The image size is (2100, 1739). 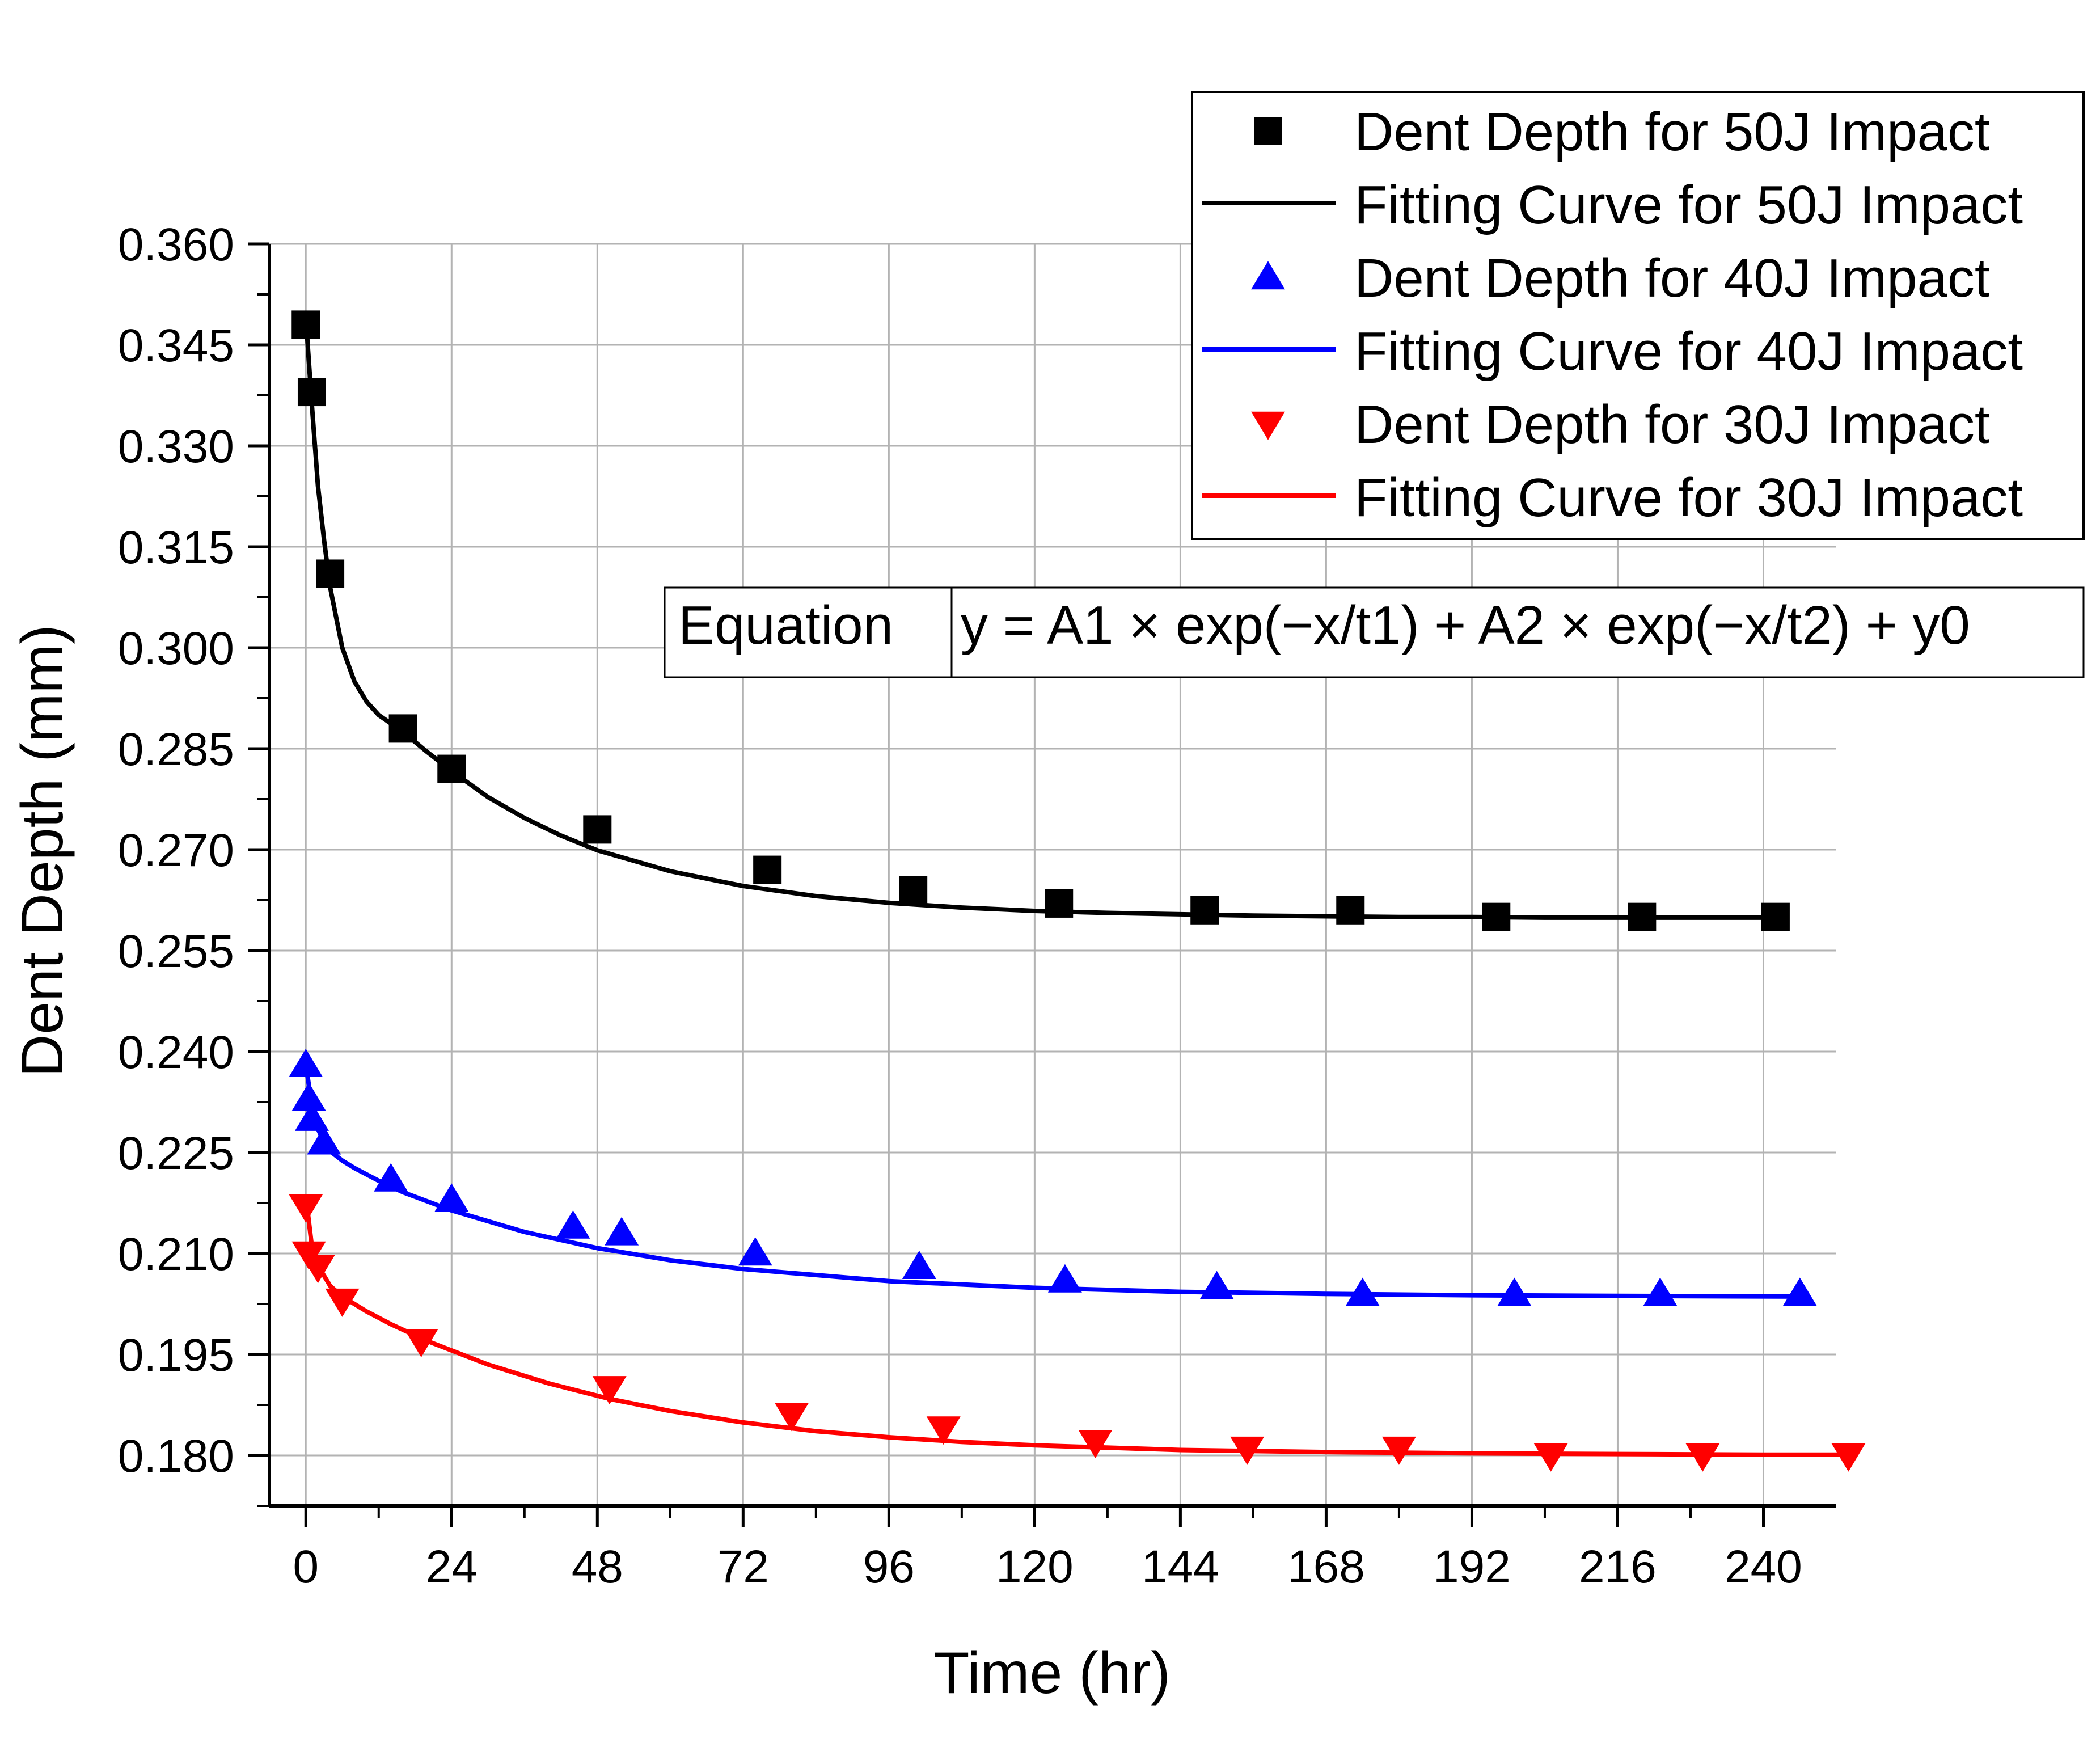 What do you see at coordinates (43, 851) in the screenshot?
I see `y-axis-title: Dent Depth (mm)` at bounding box center [43, 851].